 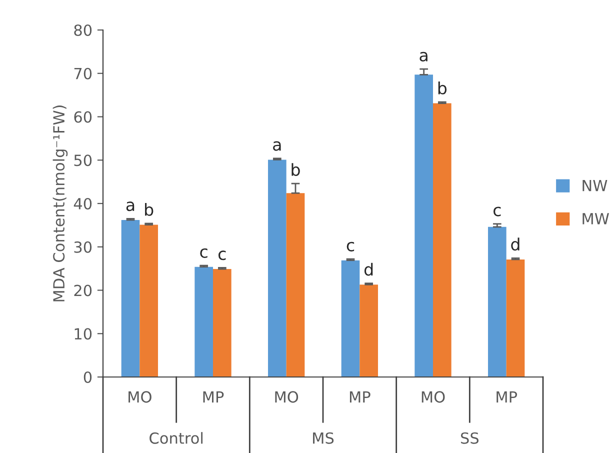 I want to click on y-tick-label: 80, so click(x=83, y=30).